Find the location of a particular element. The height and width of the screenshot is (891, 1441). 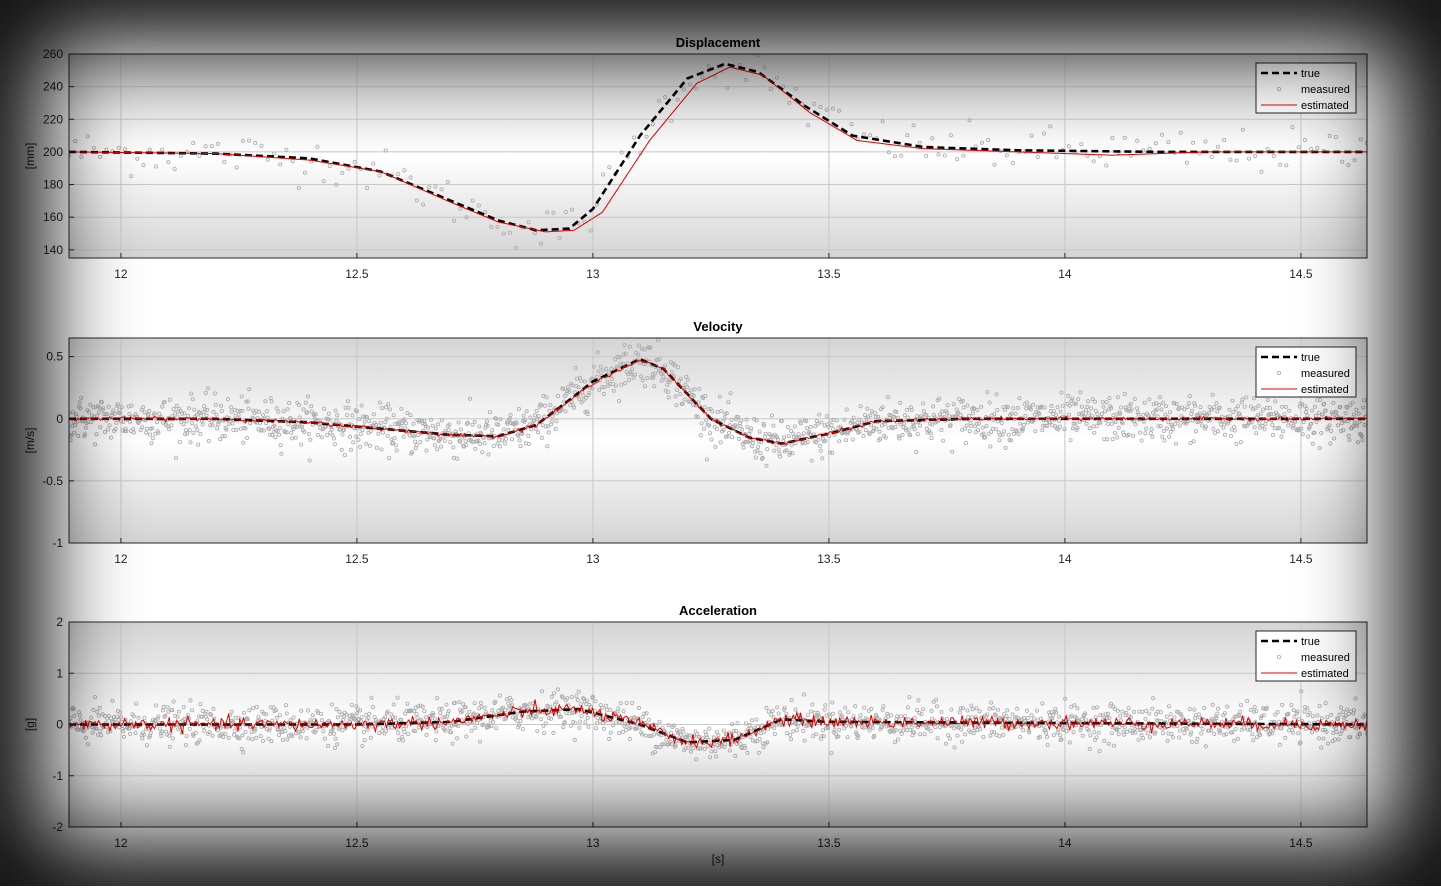

panel-title: Velocity is located at coordinates (718, 326).